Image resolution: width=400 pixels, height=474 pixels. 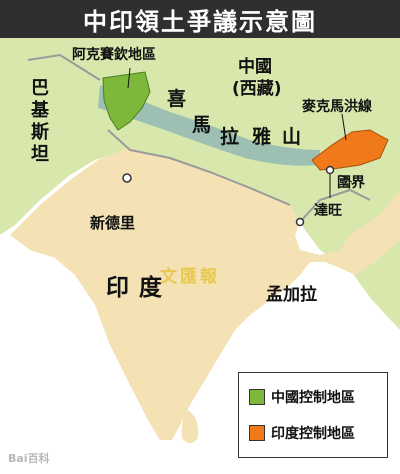 What do you see at coordinates (126, 101) in the screenshot?
I see `aksai-chin-area` at bounding box center [126, 101].